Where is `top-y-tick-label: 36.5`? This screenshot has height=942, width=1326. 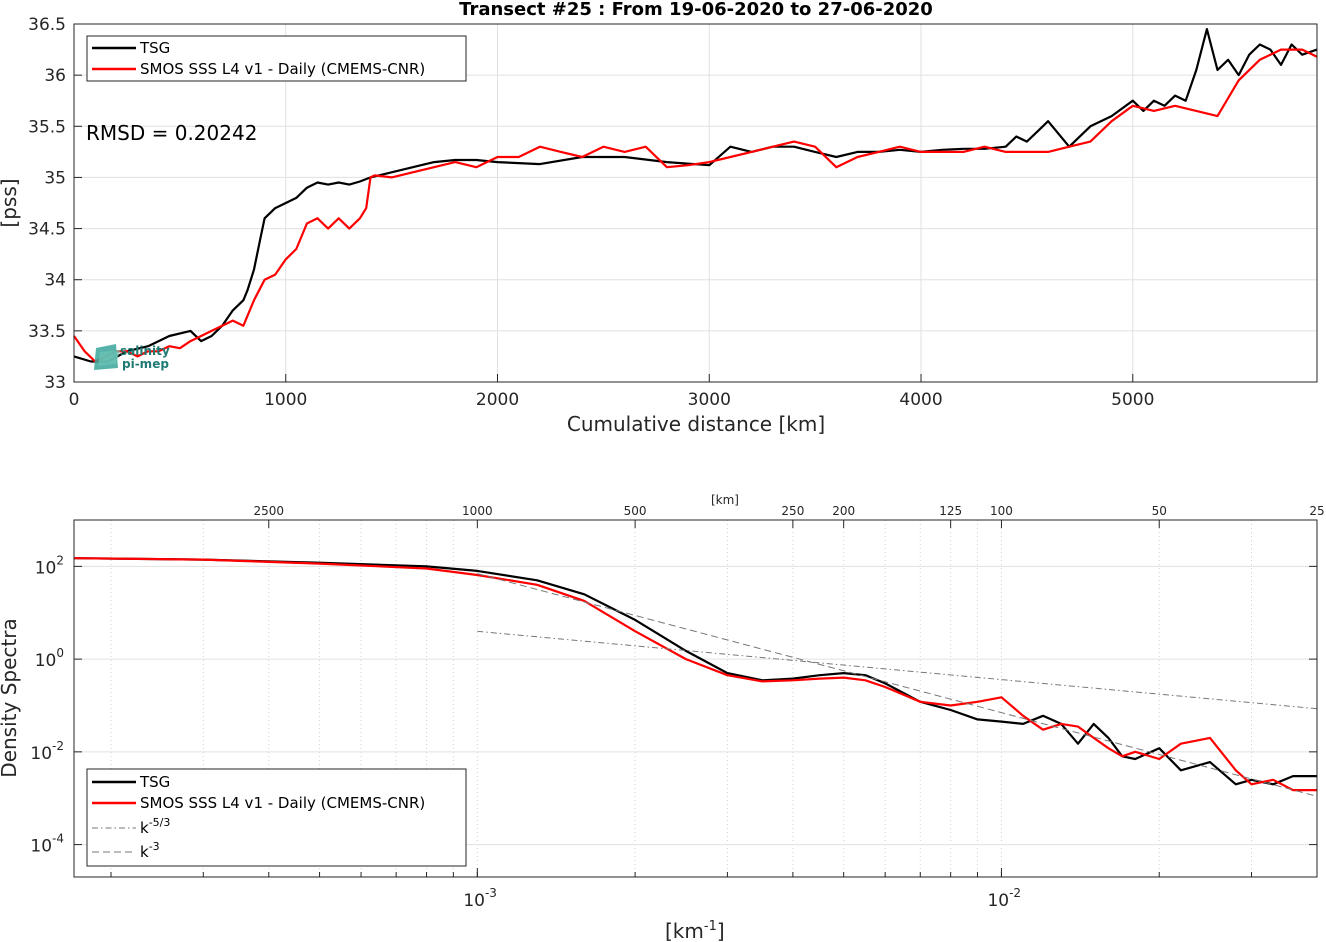 top-y-tick-label: 36.5 is located at coordinates (47, 25).